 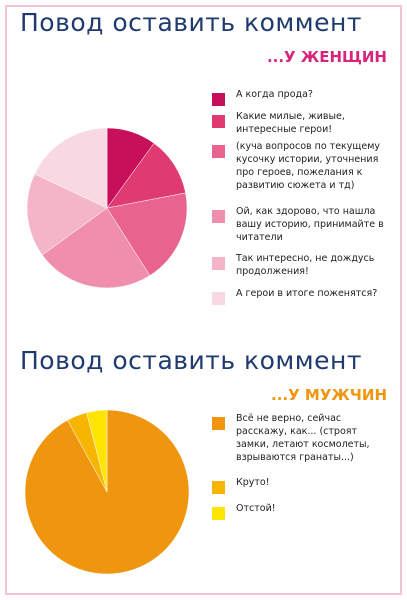 What do you see at coordinates (274, 94) in the screenshot?
I see `legend-label: А когда прода?` at bounding box center [274, 94].